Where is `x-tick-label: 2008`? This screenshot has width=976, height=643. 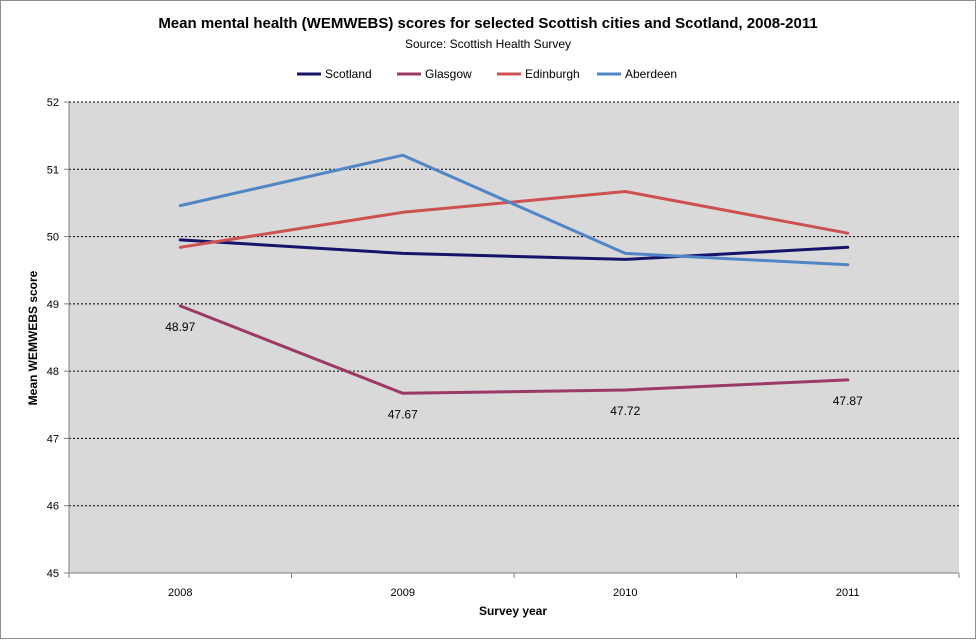
x-tick-label: 2008 is located at coordinates (180, 593).